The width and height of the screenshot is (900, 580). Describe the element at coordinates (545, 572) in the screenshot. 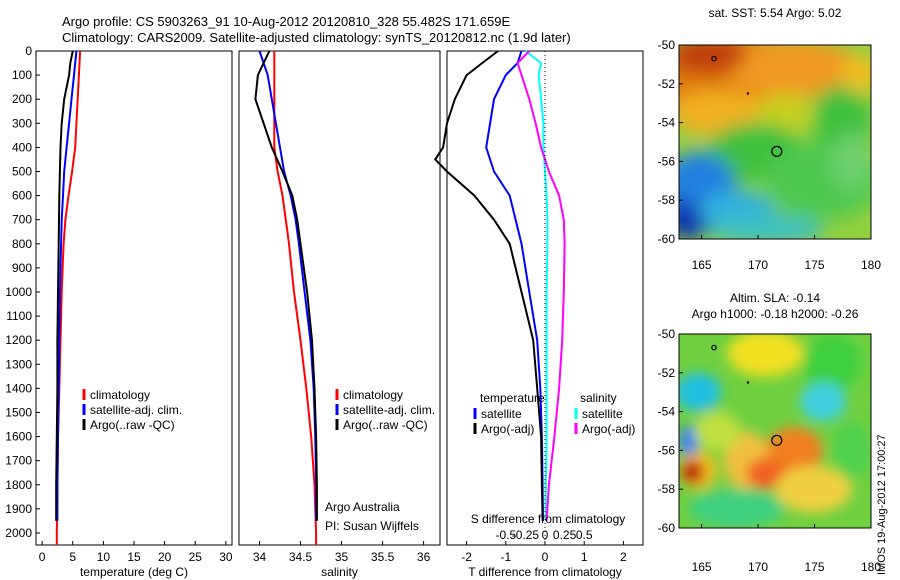

I see `x-axis-label: T difference from climatology` at that location.